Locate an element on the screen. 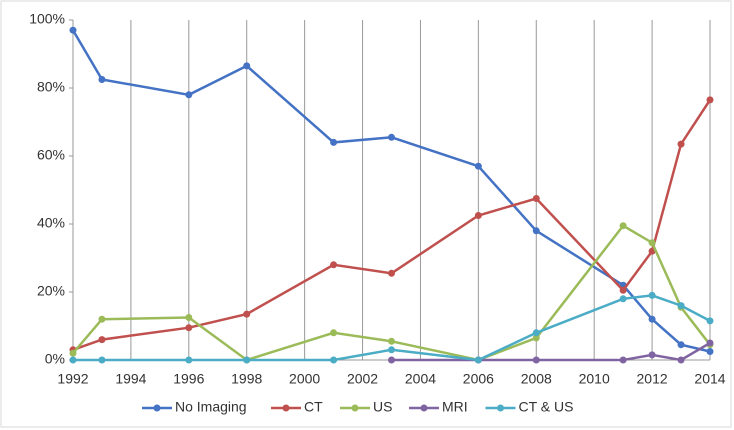 Image resolution: width=734 pixels, height=430 pixels. x-tick-label: 2012 is located at coordinates (652, 379).